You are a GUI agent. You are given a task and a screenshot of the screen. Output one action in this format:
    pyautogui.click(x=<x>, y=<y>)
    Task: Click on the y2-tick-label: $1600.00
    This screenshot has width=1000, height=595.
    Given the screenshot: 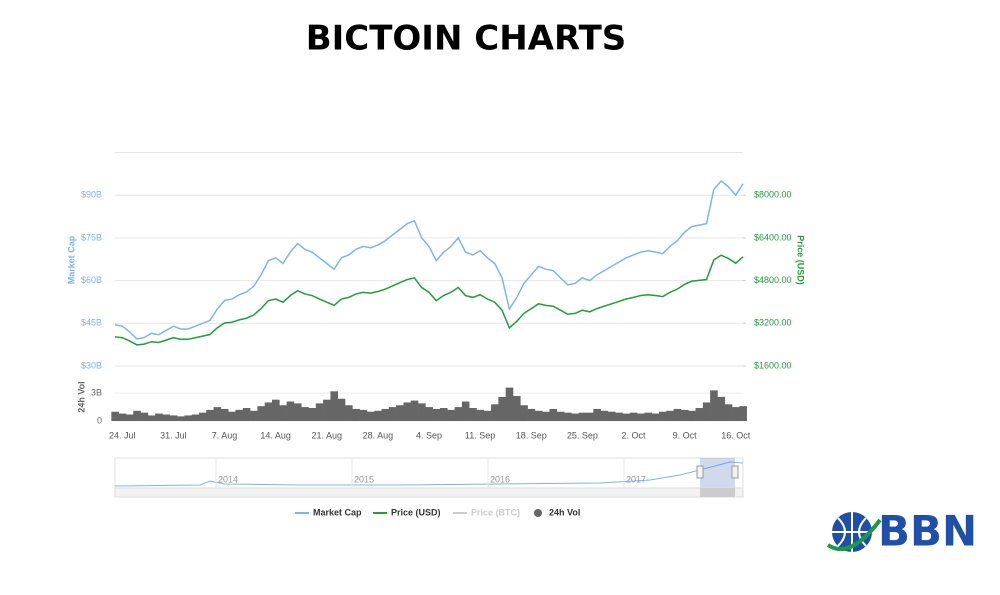 What is the action you would take?
    pyautogui.click(x=773, y=365)
    